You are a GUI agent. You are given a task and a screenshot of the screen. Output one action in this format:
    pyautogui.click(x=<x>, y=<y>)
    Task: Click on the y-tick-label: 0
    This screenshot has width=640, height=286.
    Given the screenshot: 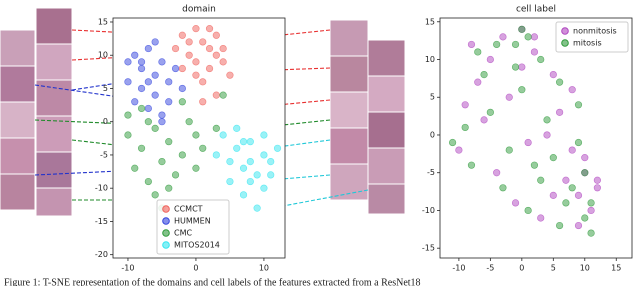 What is the action you would take?
    pyautogui.click(x=432, y=134)
    